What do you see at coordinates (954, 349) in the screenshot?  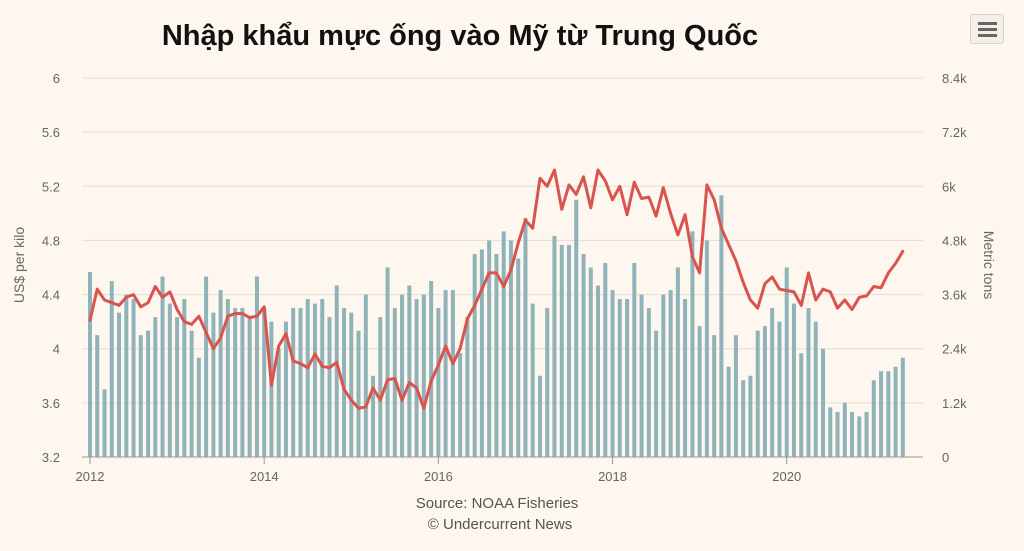 I see `y-tick-label-right: 2.4k` at bounding box center [954, 349].